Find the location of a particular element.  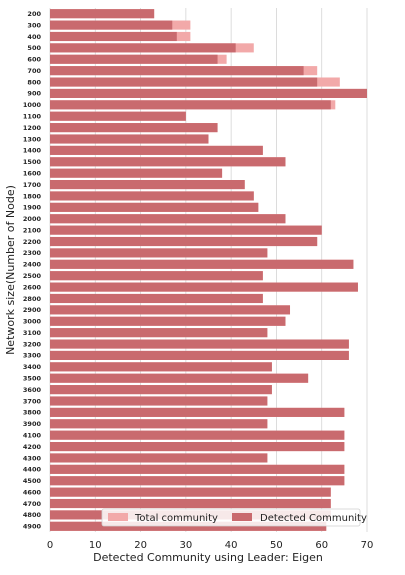

x-tick-labels: 0 10 20 30 40 50 60 70 is located at coordinates (210, 545).